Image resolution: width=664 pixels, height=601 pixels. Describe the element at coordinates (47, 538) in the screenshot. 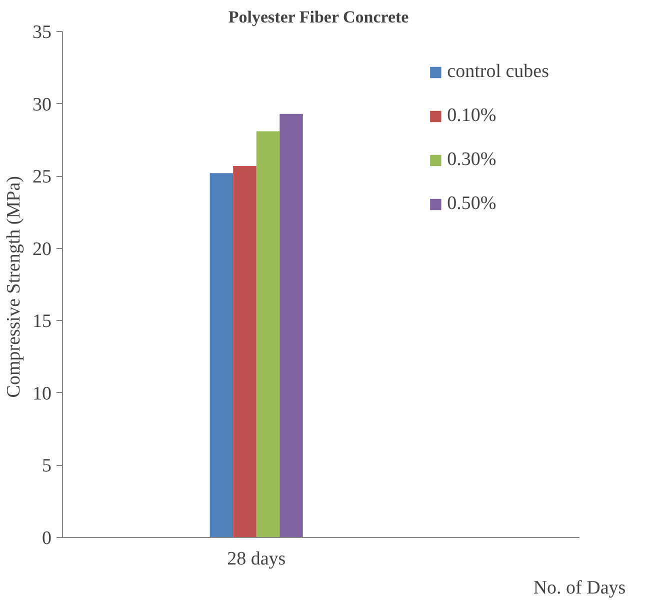

I see `y-tick-label: 0` at that location.